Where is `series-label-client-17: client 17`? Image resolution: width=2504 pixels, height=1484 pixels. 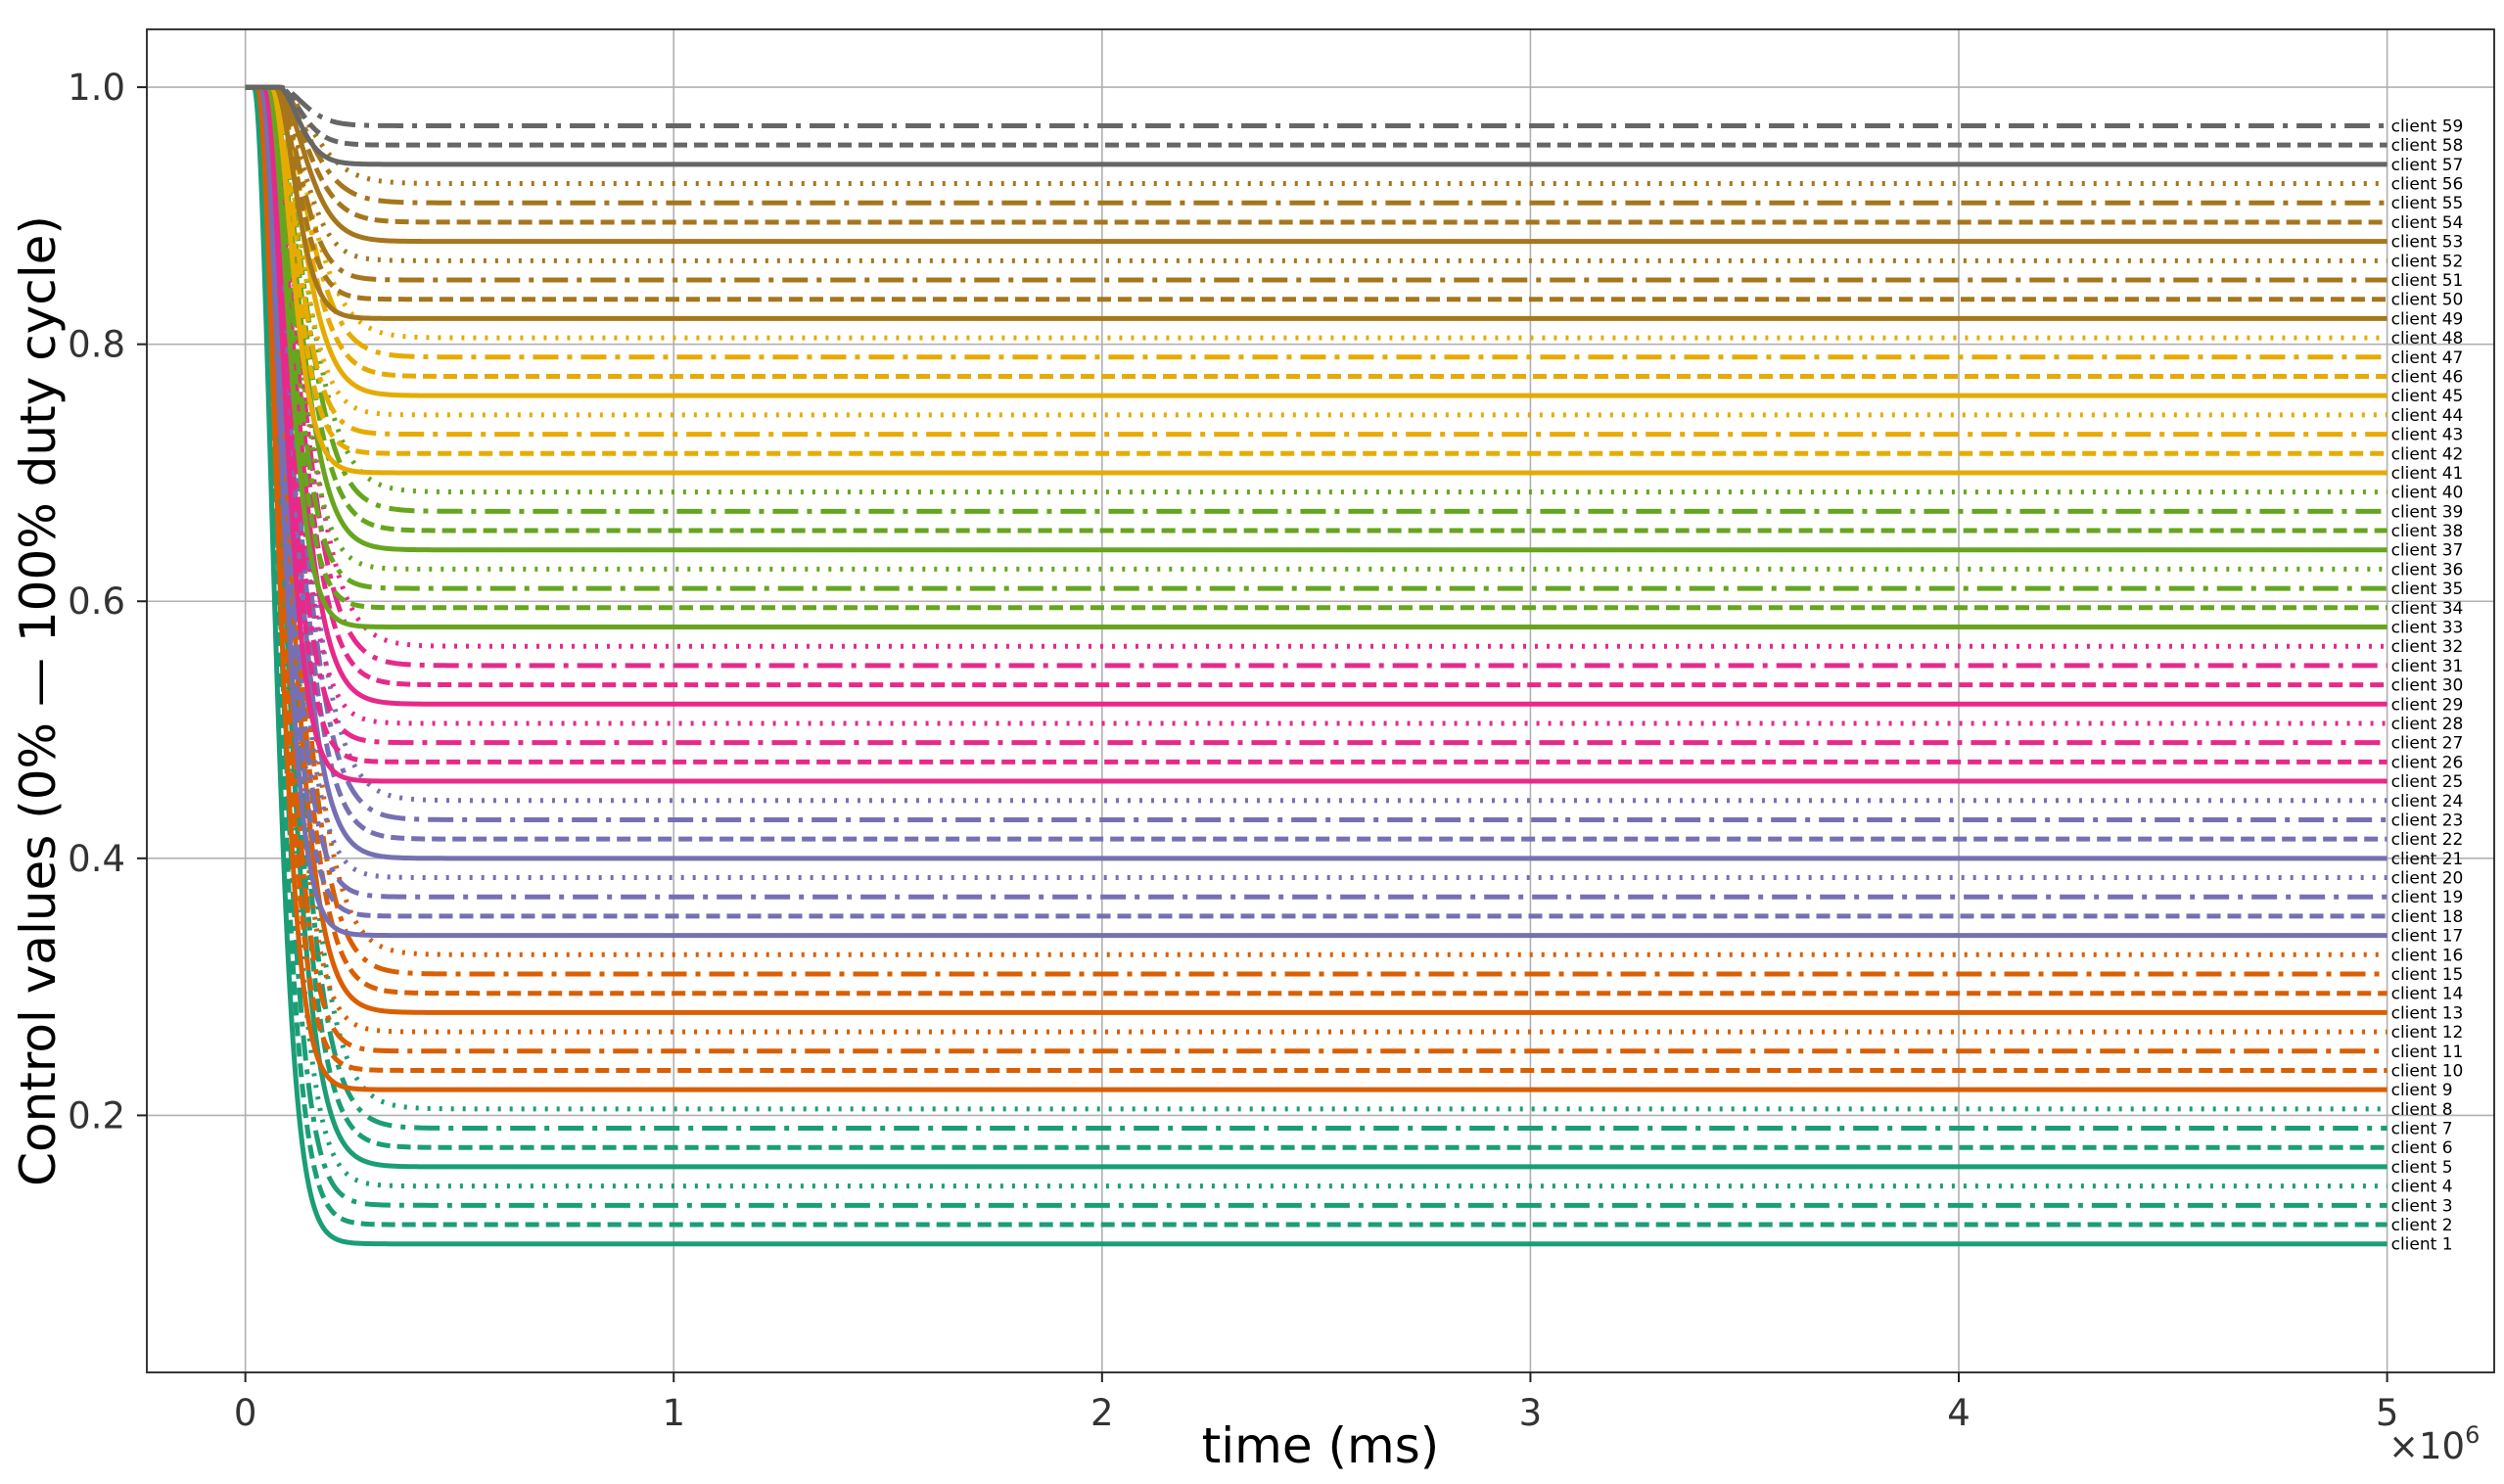
series-label-client-17: client 17 is located at coordinates (2428, 937).